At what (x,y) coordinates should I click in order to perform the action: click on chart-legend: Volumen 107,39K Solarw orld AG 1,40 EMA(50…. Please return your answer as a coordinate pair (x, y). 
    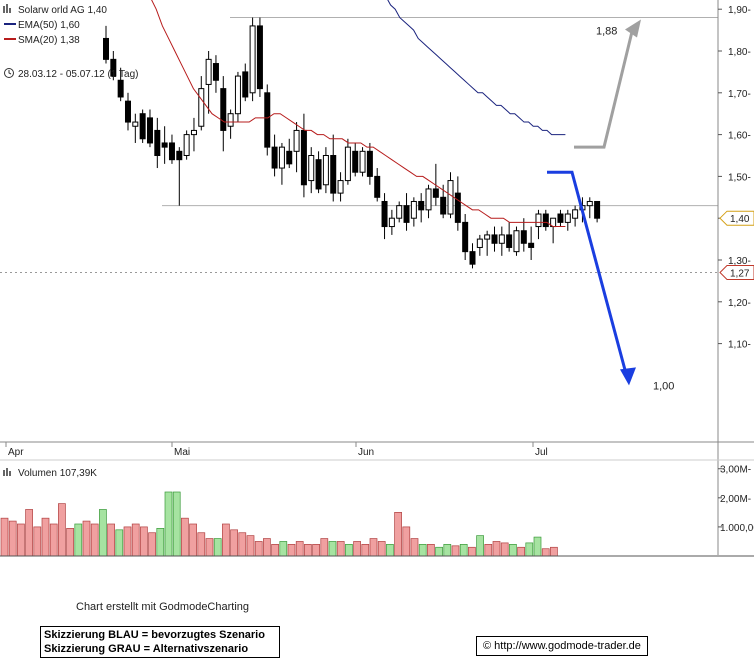
    Looking at the image, I should click on (70, 241).